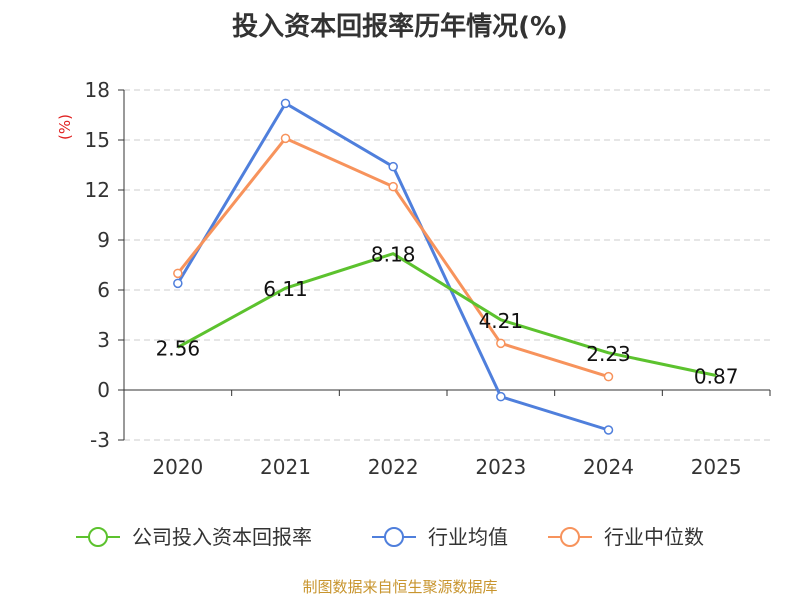  I want to click on data-label: 6.11, so click(285, 289).